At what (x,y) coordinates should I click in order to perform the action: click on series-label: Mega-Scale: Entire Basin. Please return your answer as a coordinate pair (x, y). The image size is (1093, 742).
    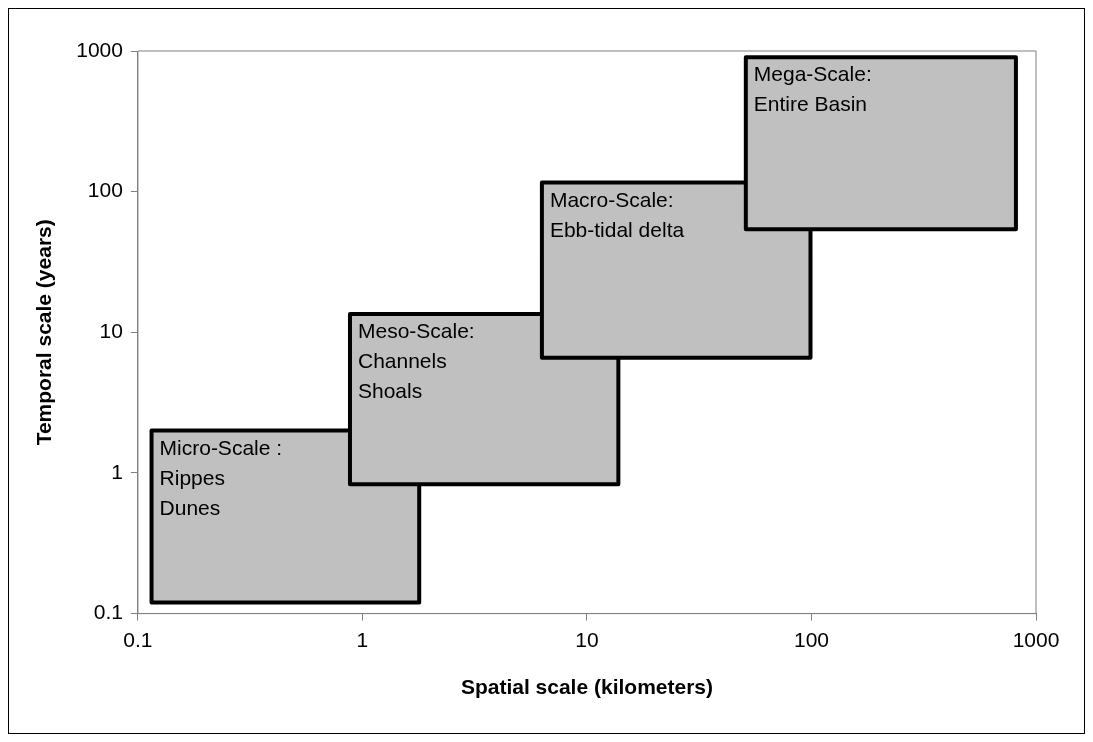
    Looking at the image, I should click on (812, 89).